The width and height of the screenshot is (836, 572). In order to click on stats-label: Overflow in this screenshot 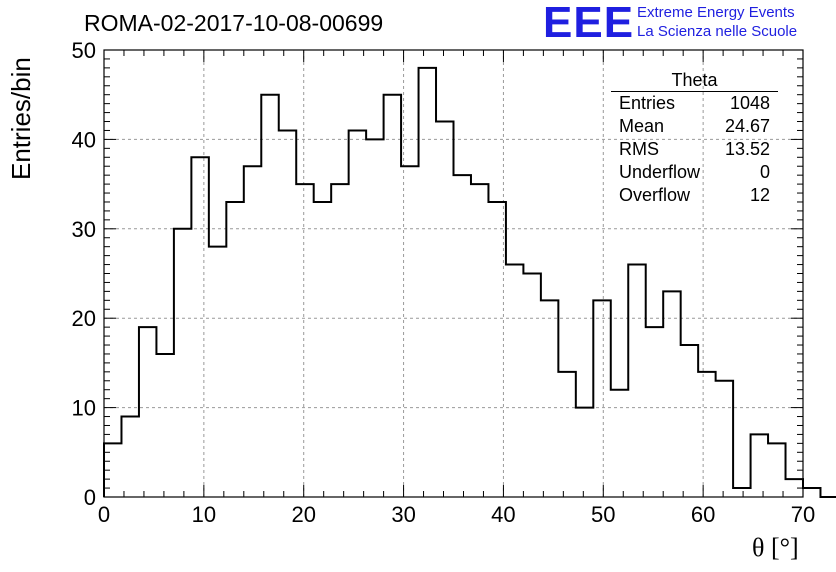, I will do `click(655, 195)`.